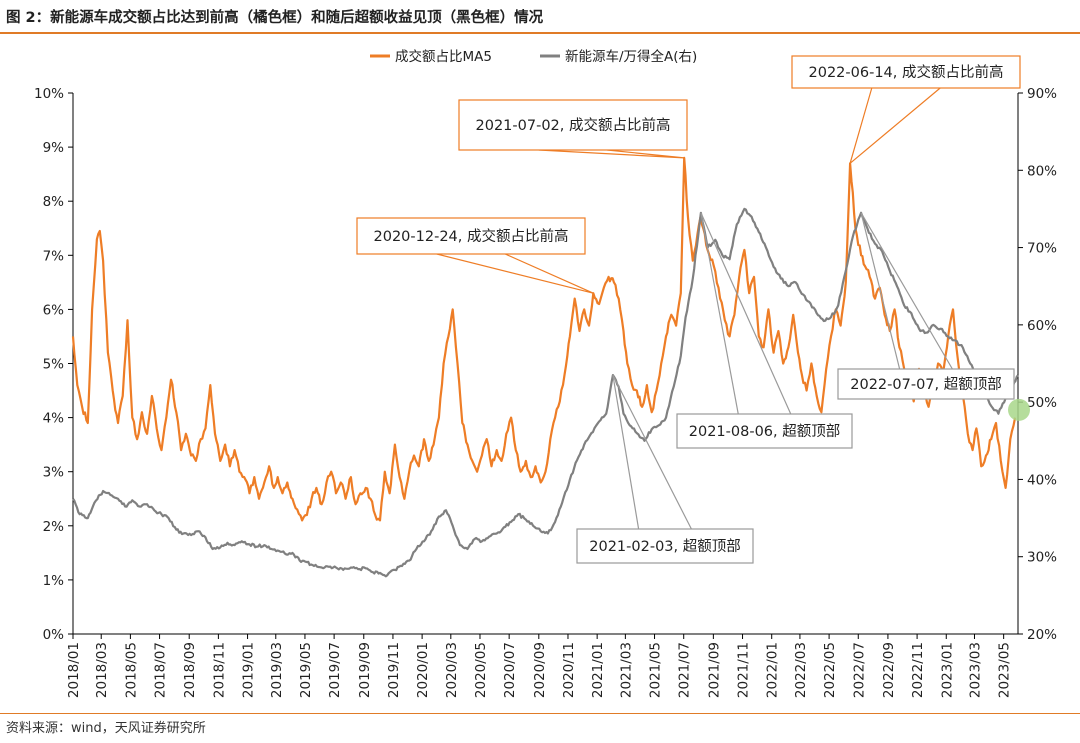 Image resolution: width=1080 pixels, height=743 pixels. I want to click on x-tick-label: 2020/11, so click(569, 670).